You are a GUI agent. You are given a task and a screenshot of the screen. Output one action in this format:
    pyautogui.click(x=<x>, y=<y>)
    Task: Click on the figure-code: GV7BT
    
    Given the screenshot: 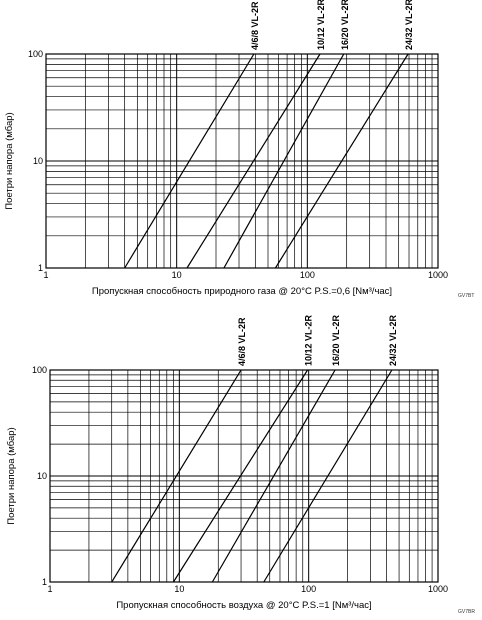 What is the action you would take?
    pyautogui.click(x=466, y=296)
    